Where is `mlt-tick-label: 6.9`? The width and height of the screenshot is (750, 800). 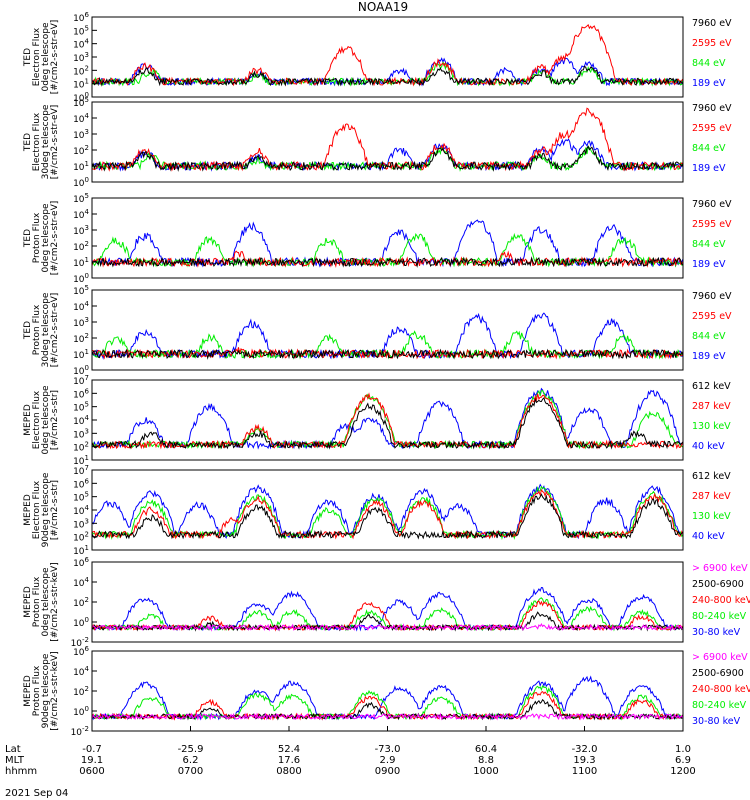
mlt-tick-label: 6.9 is located at coordinates (683, 760).